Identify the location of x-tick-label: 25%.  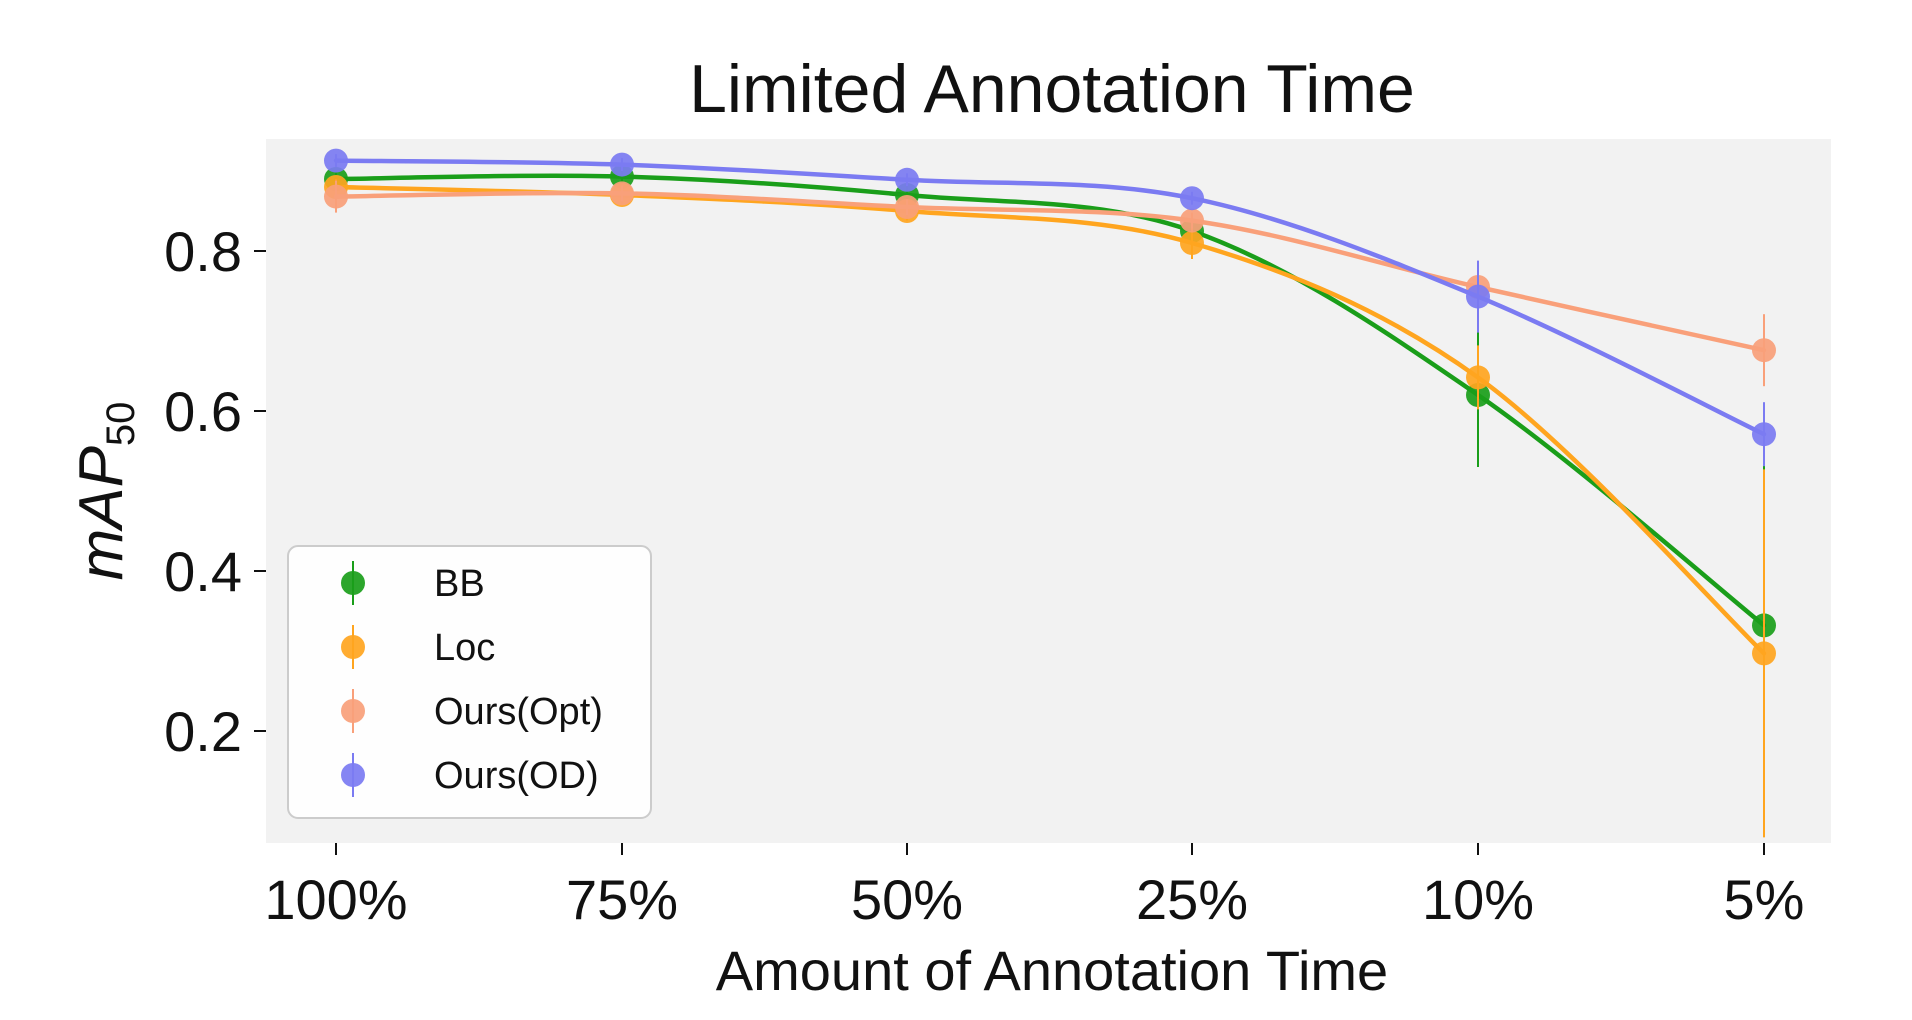
(1192, 899).